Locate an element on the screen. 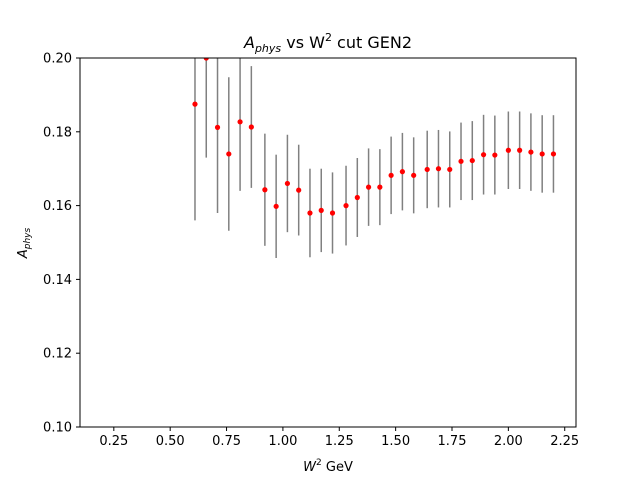 This screenshot has width=640, height=480. xlabel-tail: GeV is located at coordinates (337, 467).